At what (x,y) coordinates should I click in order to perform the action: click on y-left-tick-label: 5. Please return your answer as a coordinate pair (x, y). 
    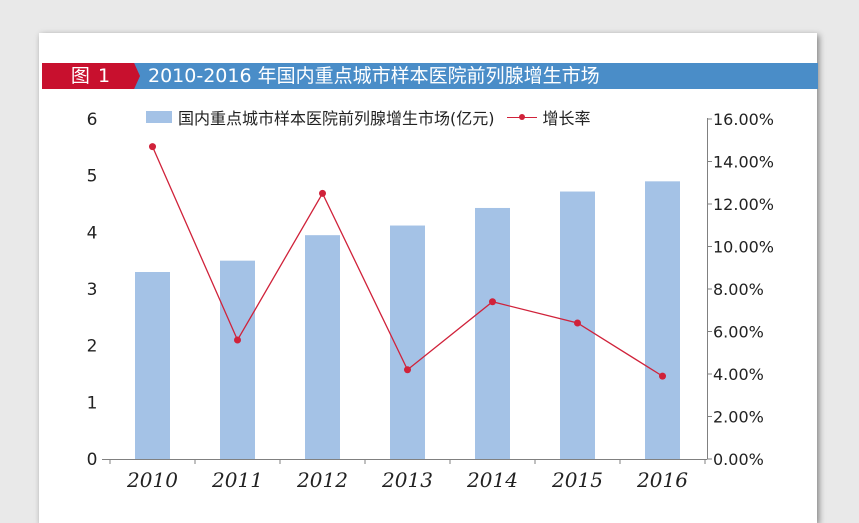
    Looking at the image, I should click on (92, 177).